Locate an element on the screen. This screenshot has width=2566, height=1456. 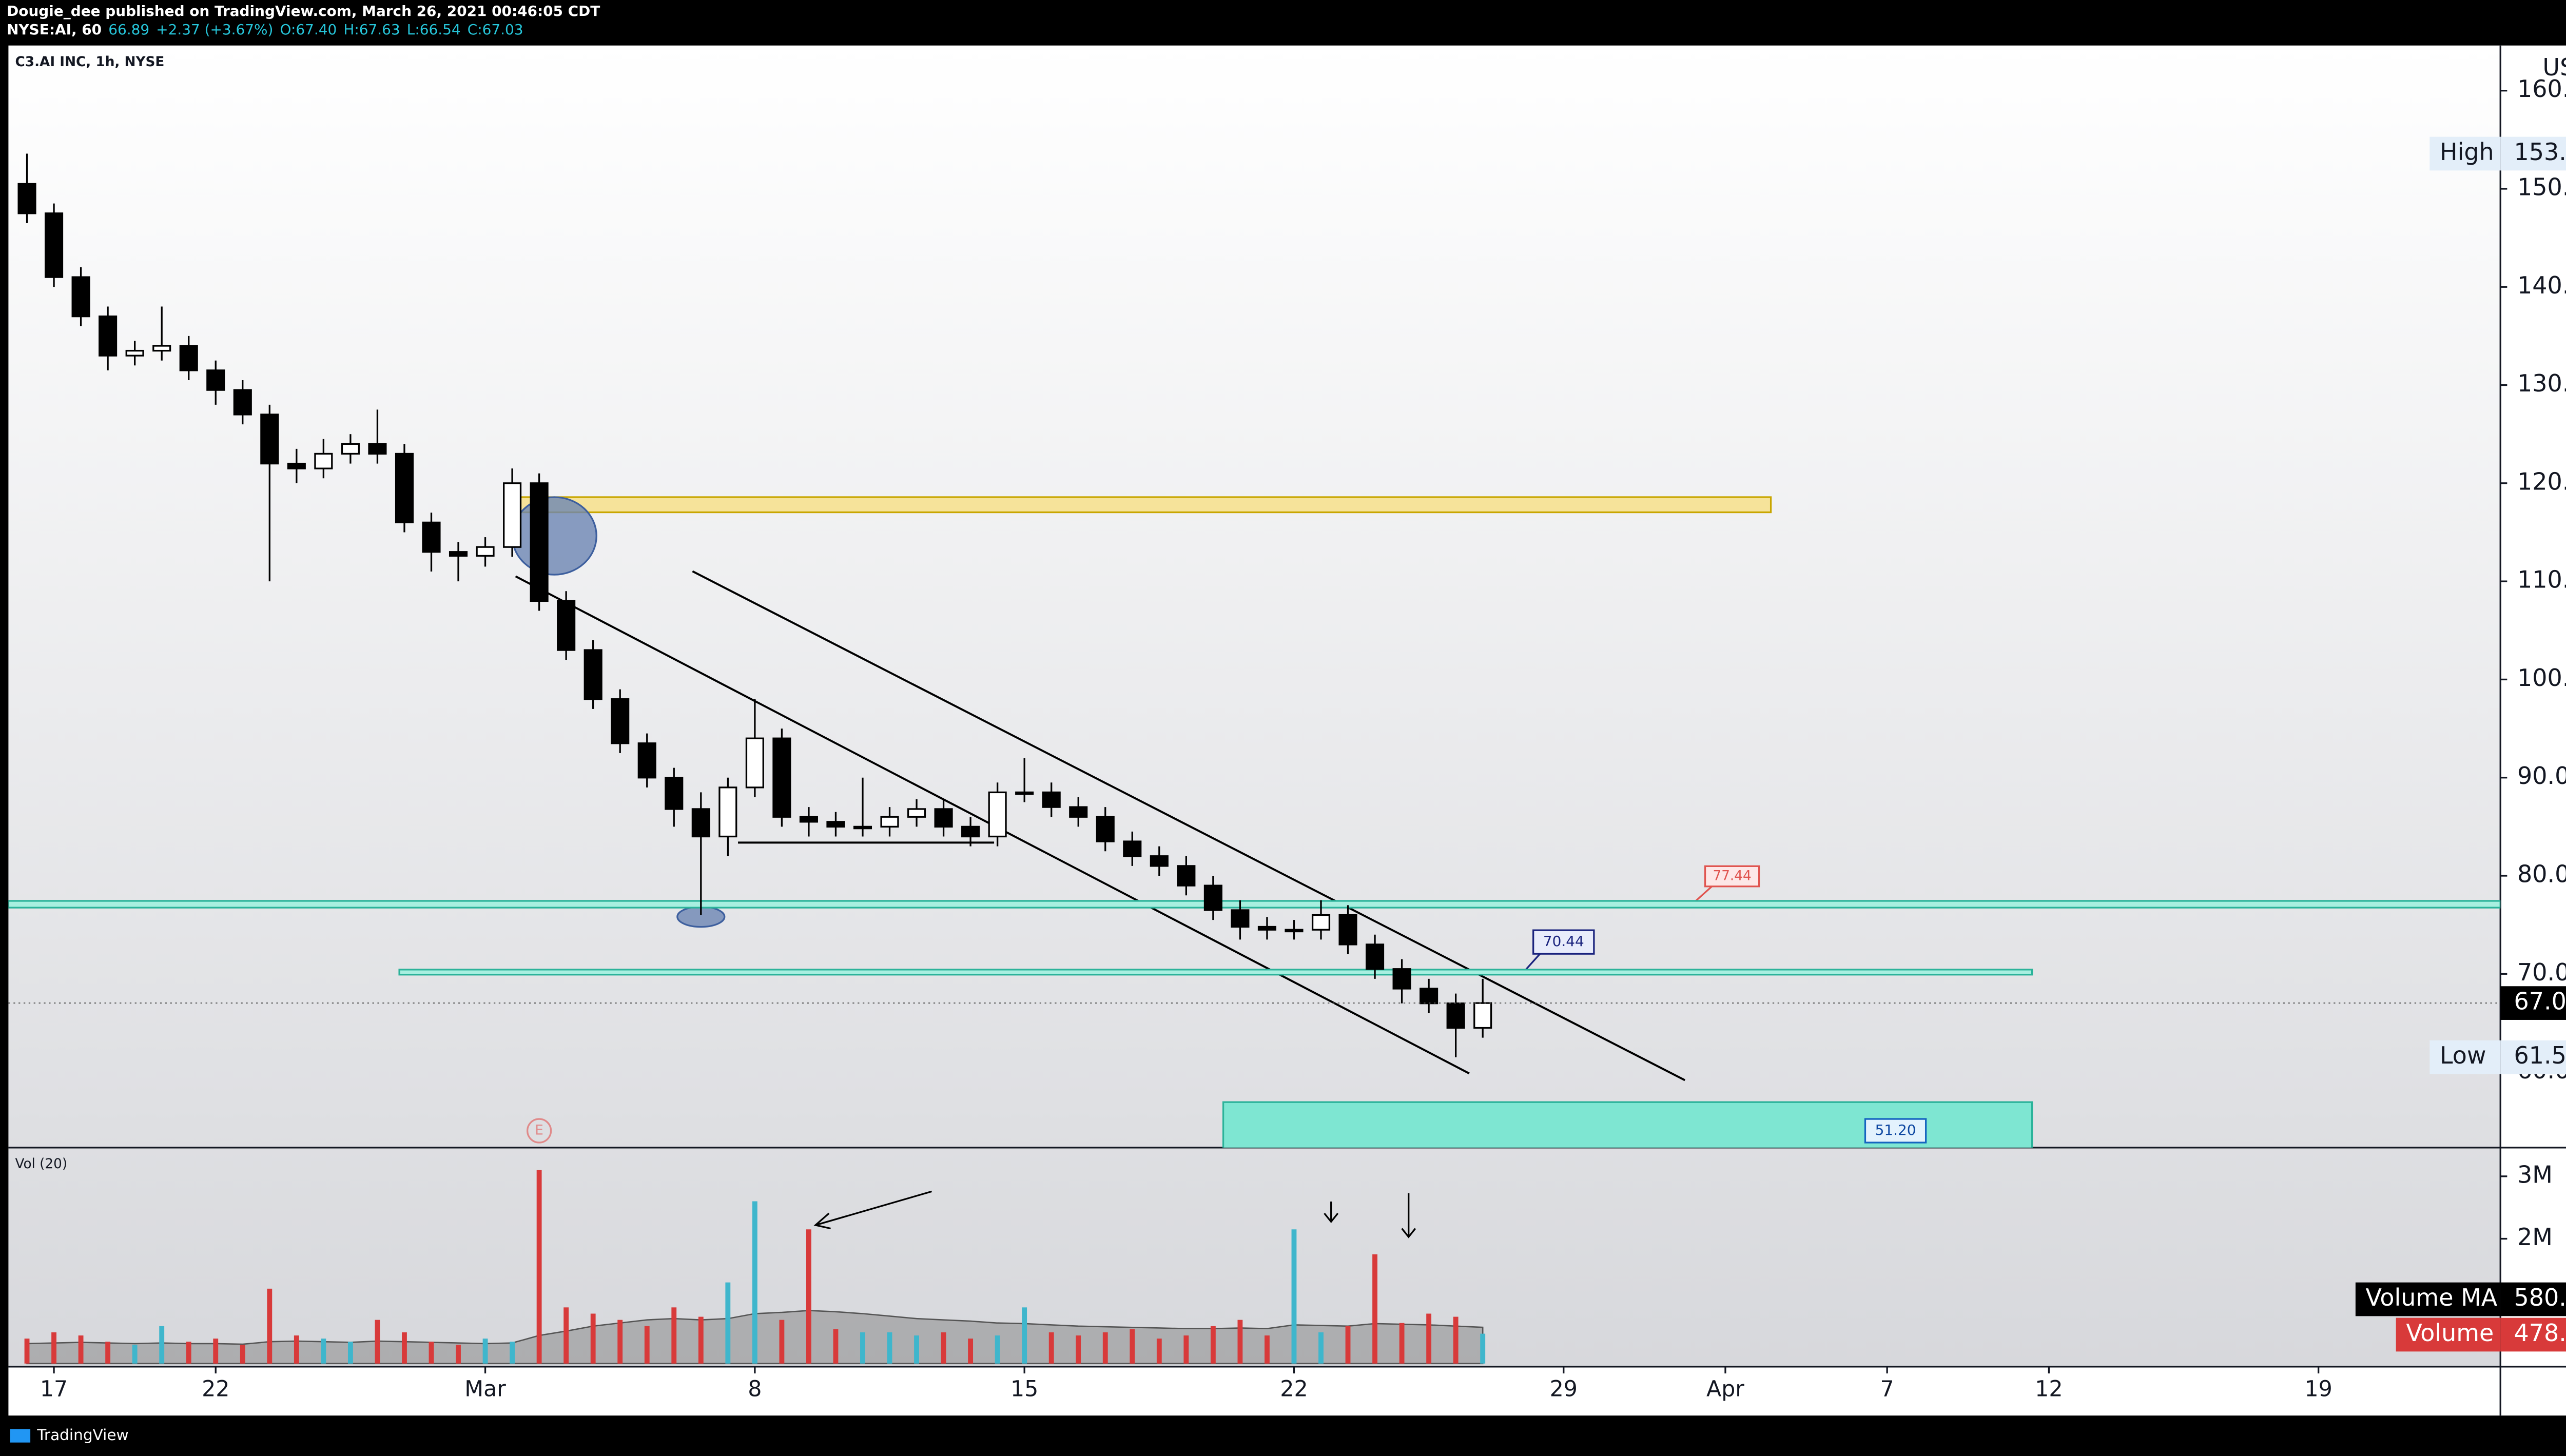
callout-label: 51.20 is located at coordinates (1895, 1129).